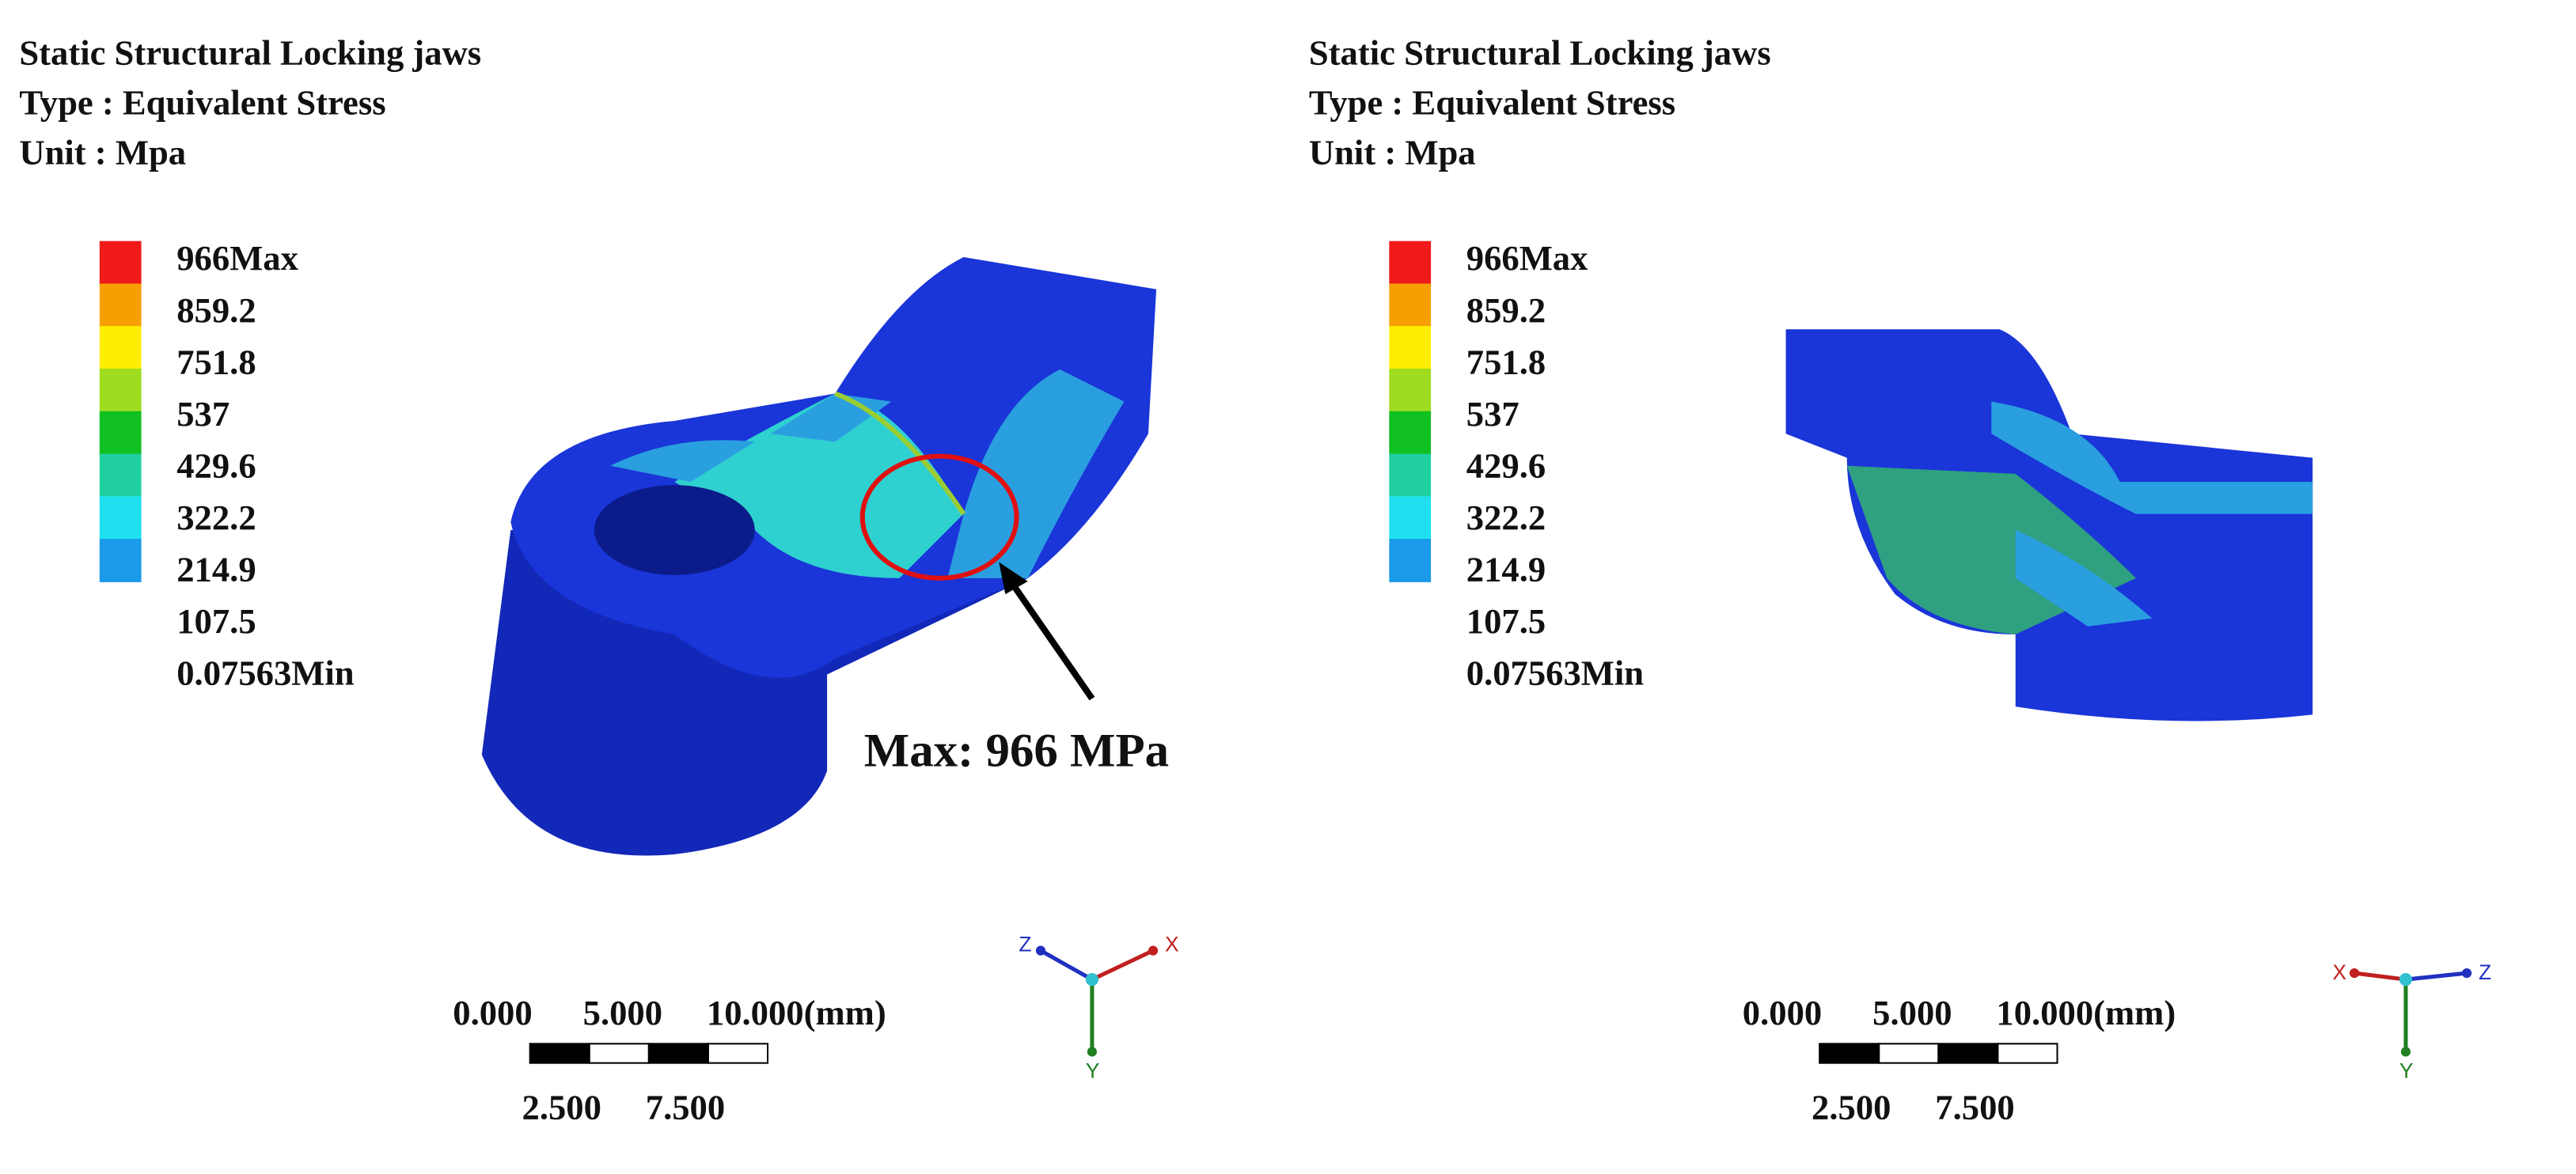  I want to click on right-part, so click(2049, 525).